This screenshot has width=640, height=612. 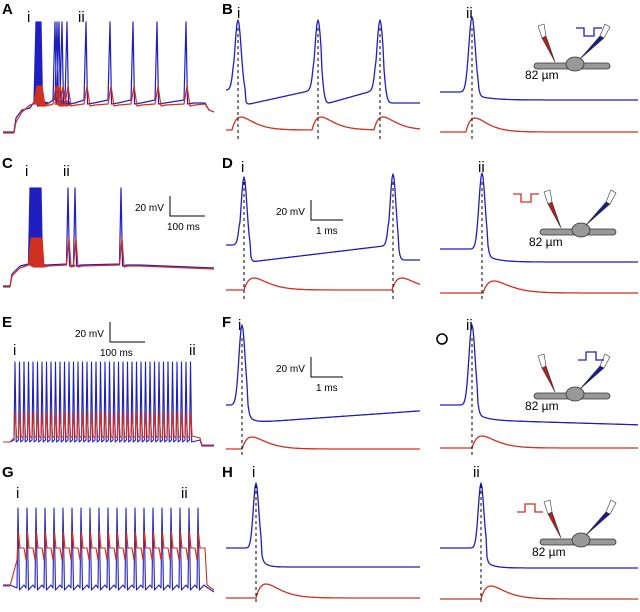 What do you see at coordinates (108, 404) in the screenshot?
I see `trace-e-soma` at bounding box center [108, 404].